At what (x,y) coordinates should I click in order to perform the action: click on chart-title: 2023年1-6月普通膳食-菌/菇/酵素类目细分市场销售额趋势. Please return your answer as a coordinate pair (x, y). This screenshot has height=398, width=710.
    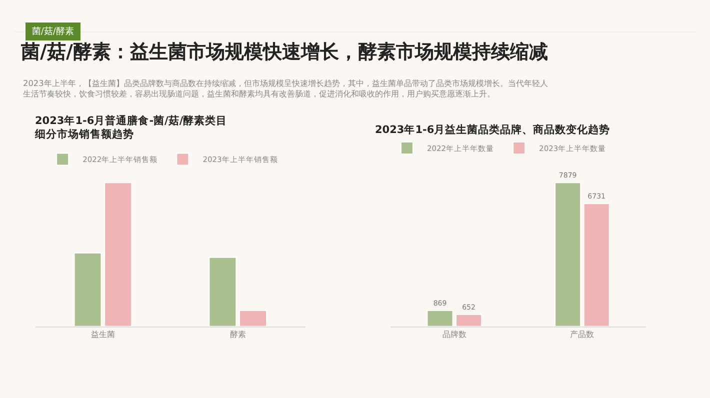
    Looking at the image, I should click on (131, 127).